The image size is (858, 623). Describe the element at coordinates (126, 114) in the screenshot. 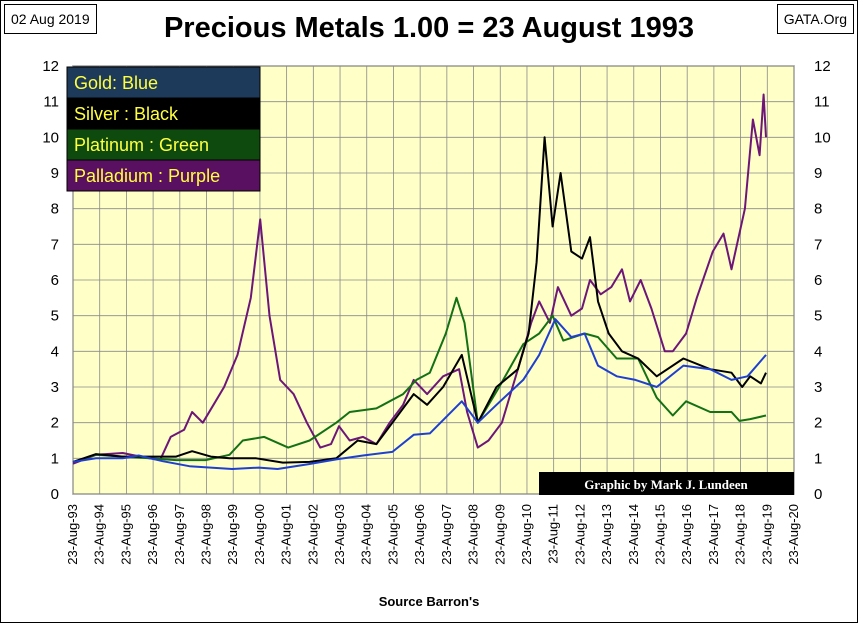

I see `legend-entry: Silver : Black` at that location.